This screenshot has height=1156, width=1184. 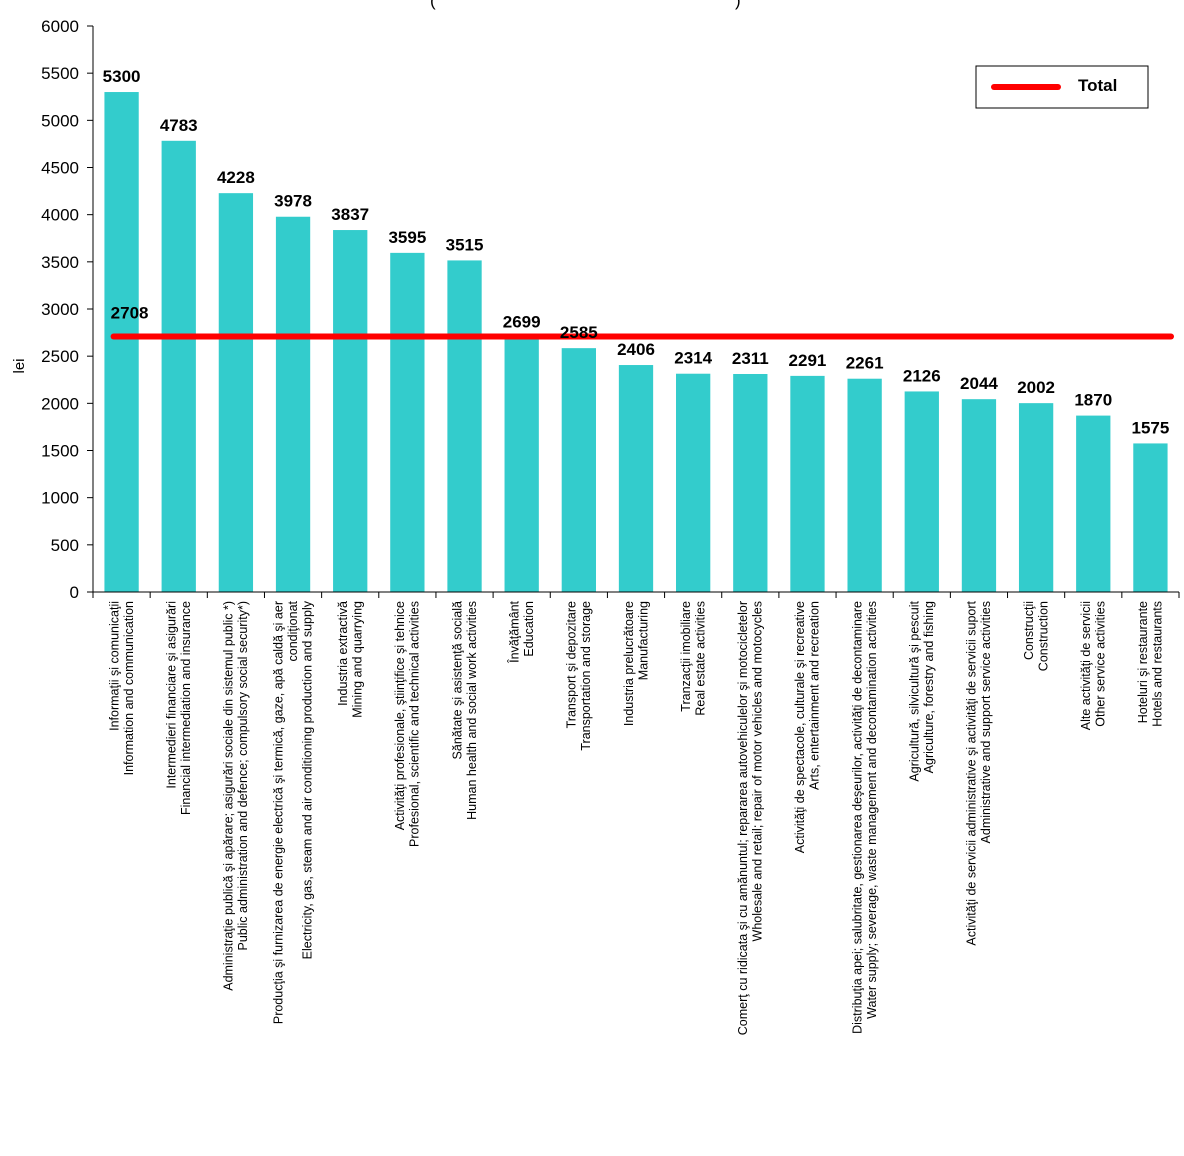 I want to click on category-label-line: Învăţământ, so click(x=513, y=631).